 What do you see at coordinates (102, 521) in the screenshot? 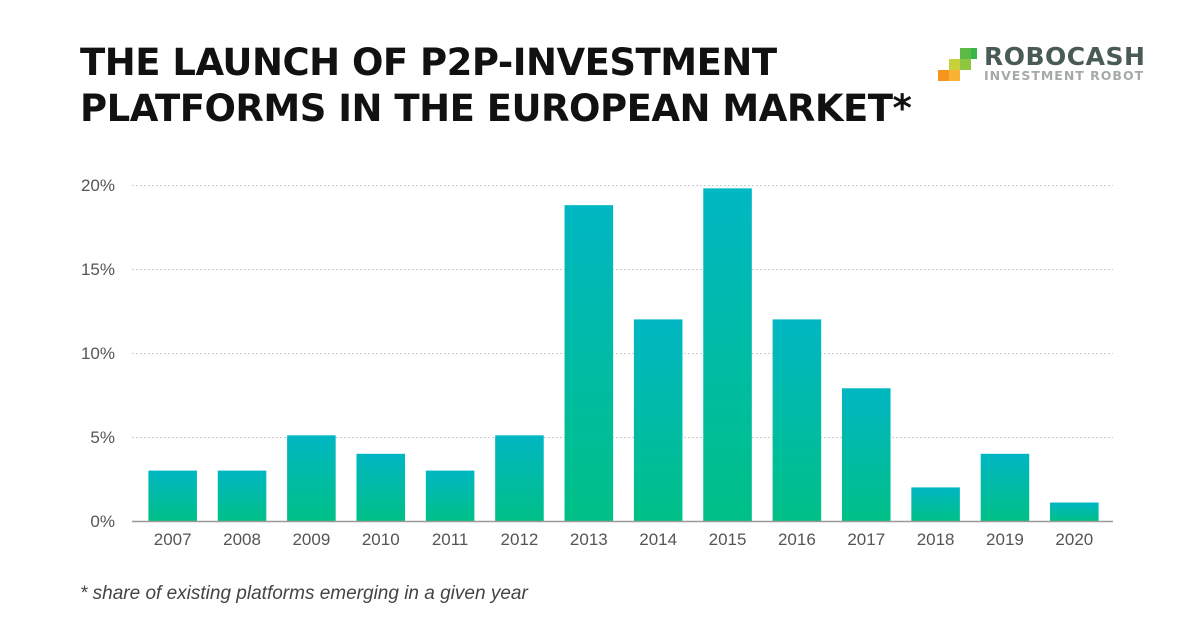
I see `y-tick-label: 0%` at bounding box center [102, 521].